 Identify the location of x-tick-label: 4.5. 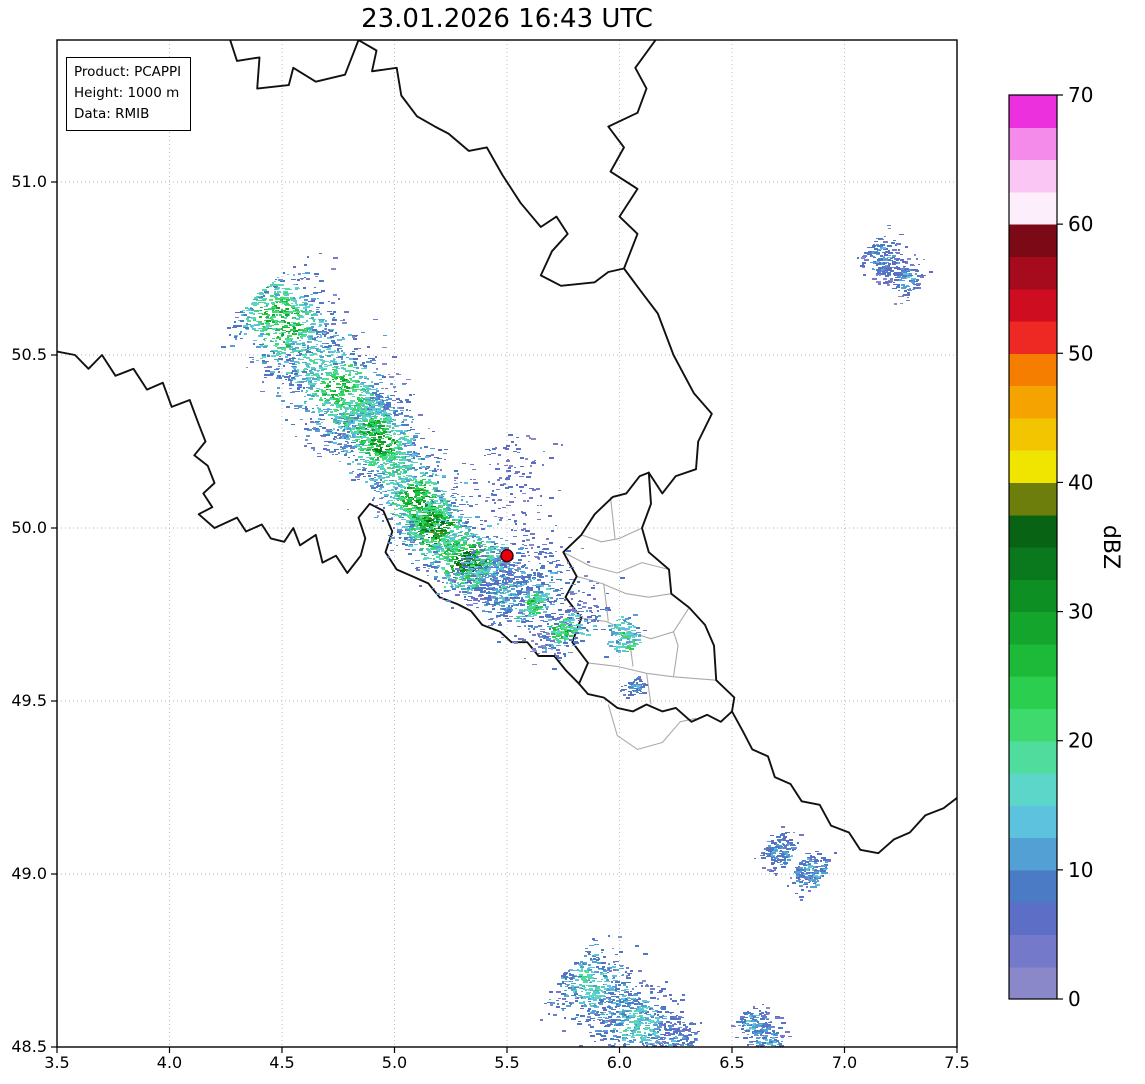
(281, 1062).